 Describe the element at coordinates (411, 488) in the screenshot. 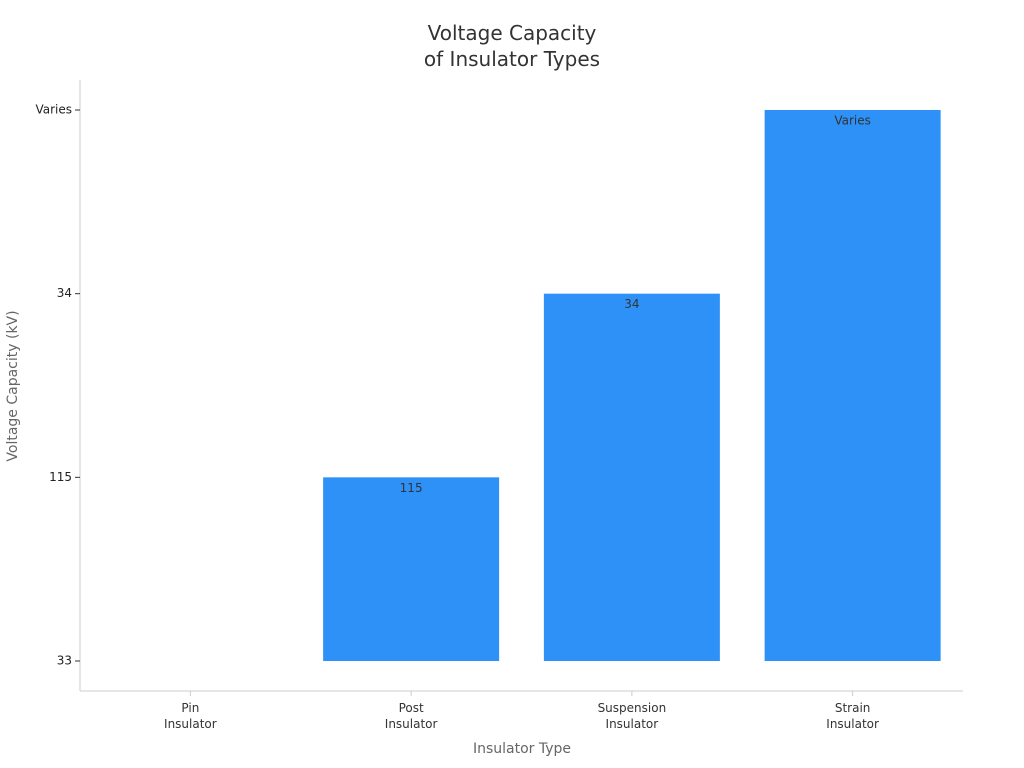

I see `data-label: 115` at that location.